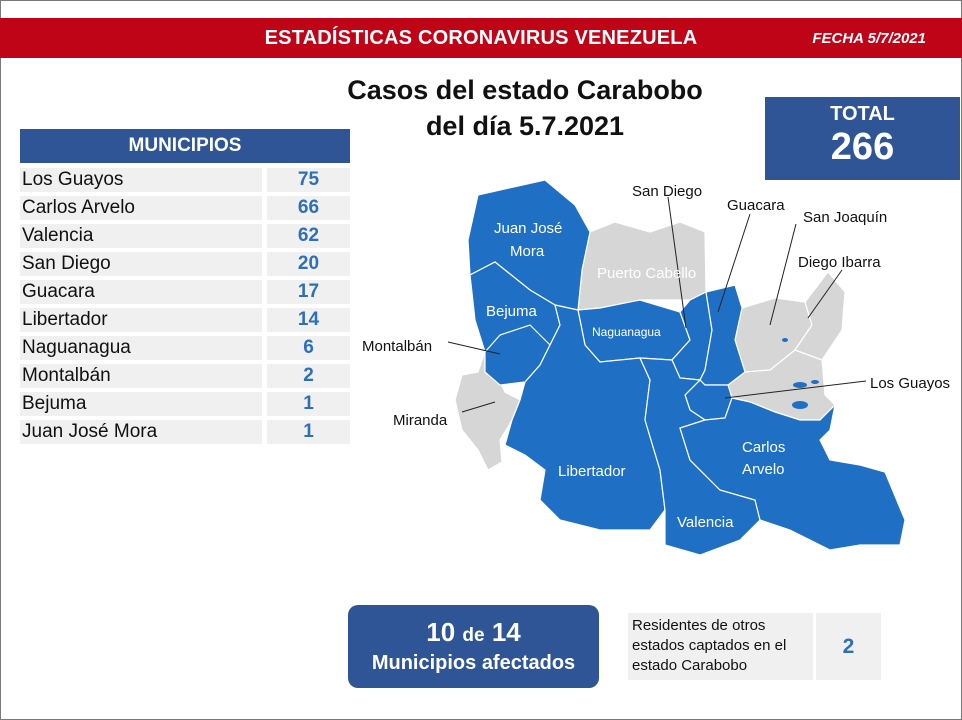 Image resolution: width=962 pixels, height=720 pixels. Describe the element at coordinates (585, 417) in the screenshot. I see `map-region-libertador` at that location.